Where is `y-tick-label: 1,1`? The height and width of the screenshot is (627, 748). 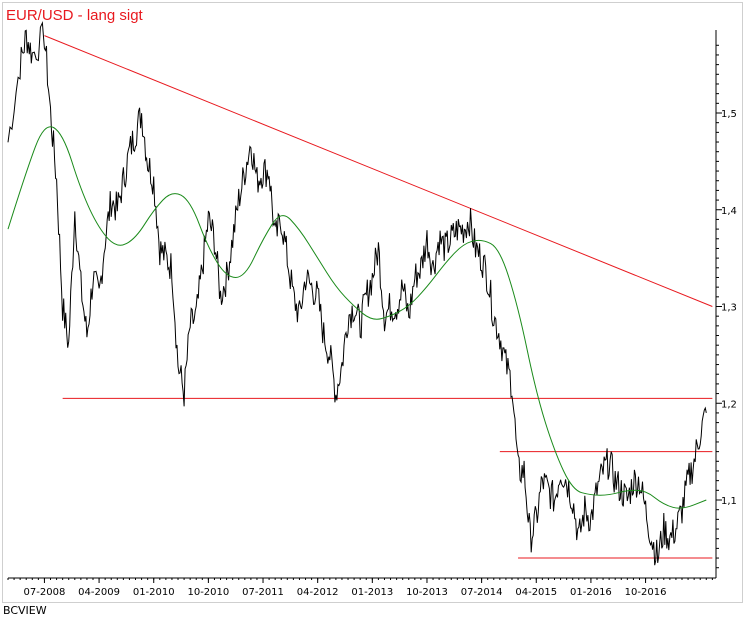
y-tick-label: 1,1 is located at coordinates (729, 501).